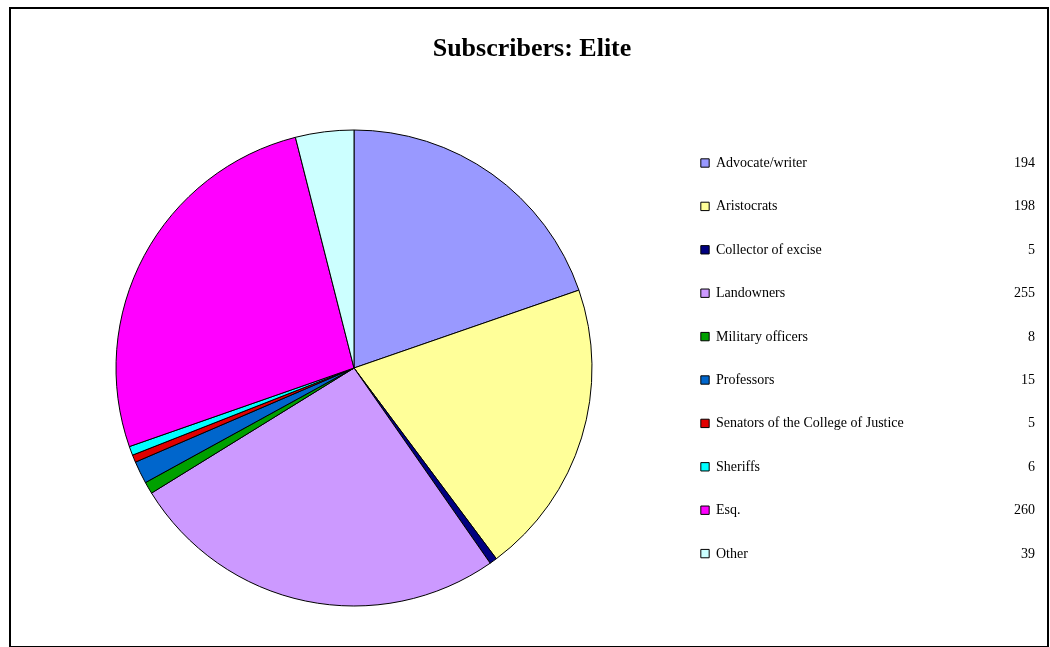  What do you see at coordinates (762, 162) in the screenshot?
I see `legend-label: Advocate/writer` at bounding box center [762, 162].